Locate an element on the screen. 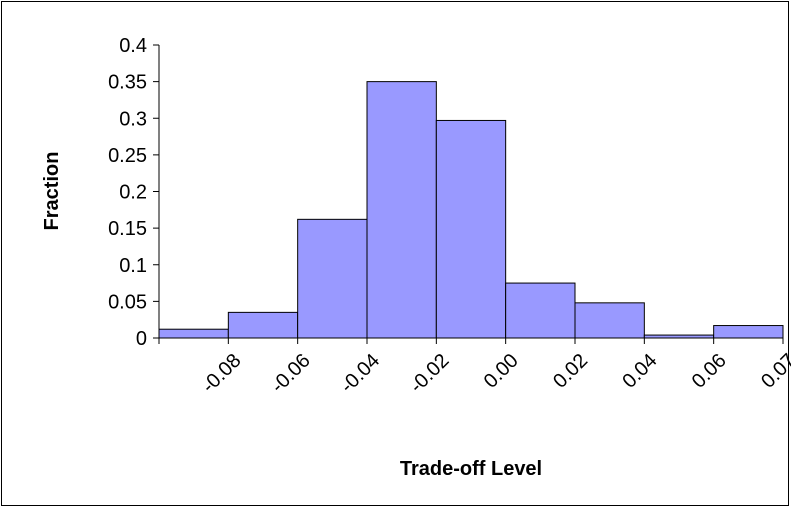 The width and height of the screenshot is (791, 508). y-axis-title: Fraction is located at coordinates (52, 191).